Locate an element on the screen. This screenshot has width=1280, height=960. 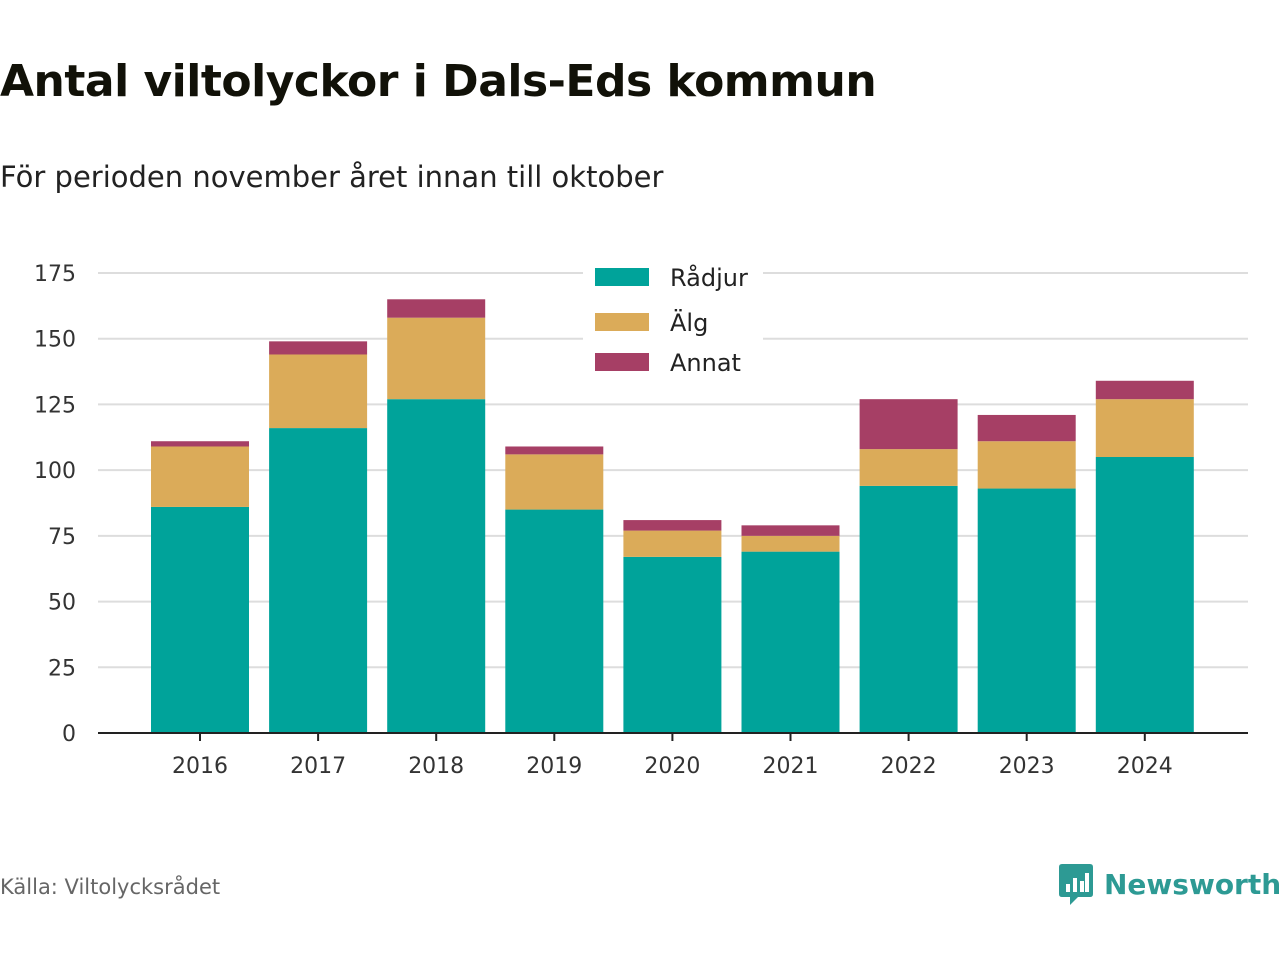
brand-logo: Newsworthy is located at coordinates (1169, 884).